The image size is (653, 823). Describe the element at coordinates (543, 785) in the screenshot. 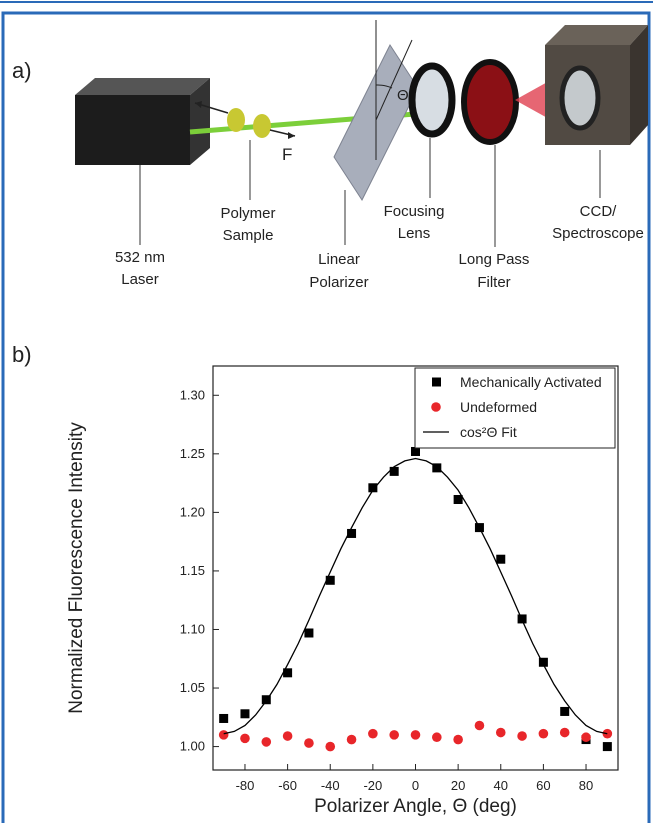

I see `x-tick-label: 60` at that location.